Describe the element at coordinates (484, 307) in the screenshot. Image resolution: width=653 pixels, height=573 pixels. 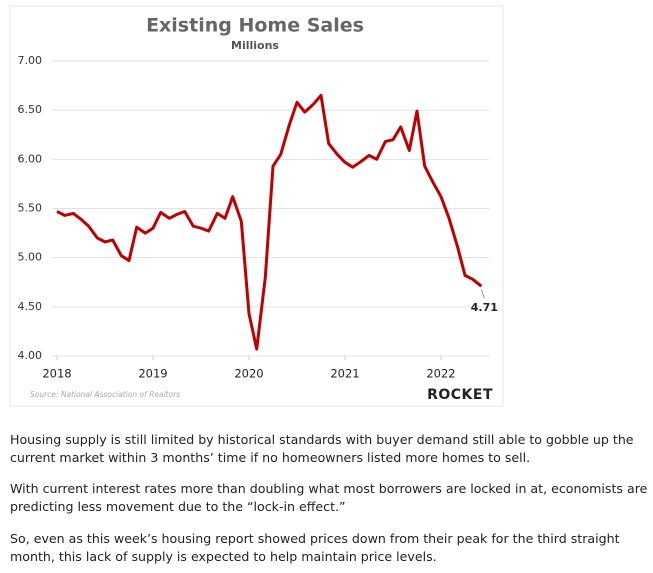
I see `value-label: 4.71` at that location.